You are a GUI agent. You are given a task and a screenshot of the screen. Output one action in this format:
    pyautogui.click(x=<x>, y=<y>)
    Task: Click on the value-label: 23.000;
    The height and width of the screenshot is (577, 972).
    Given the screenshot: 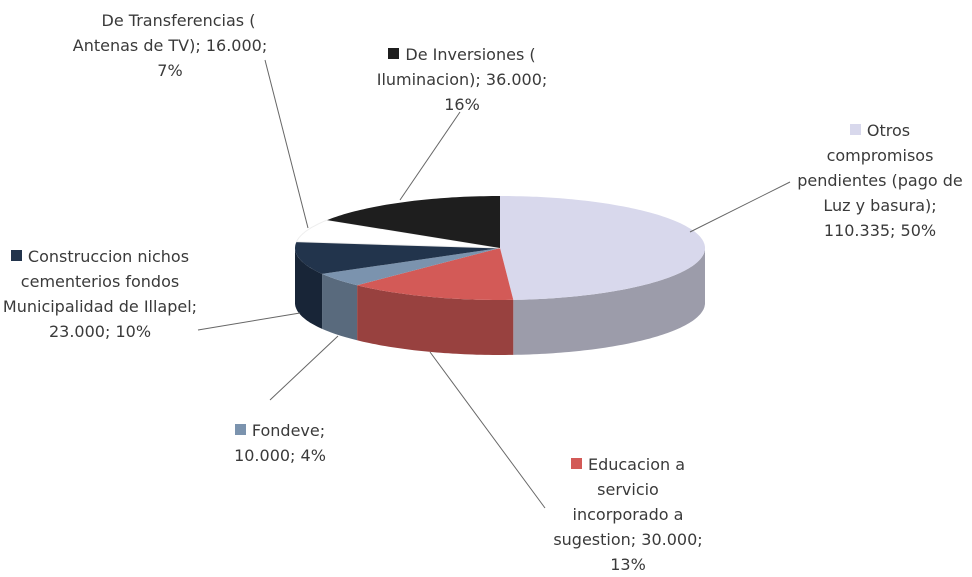 What is the action you would take?
    pyautogui.click(x=79, y=331)
    